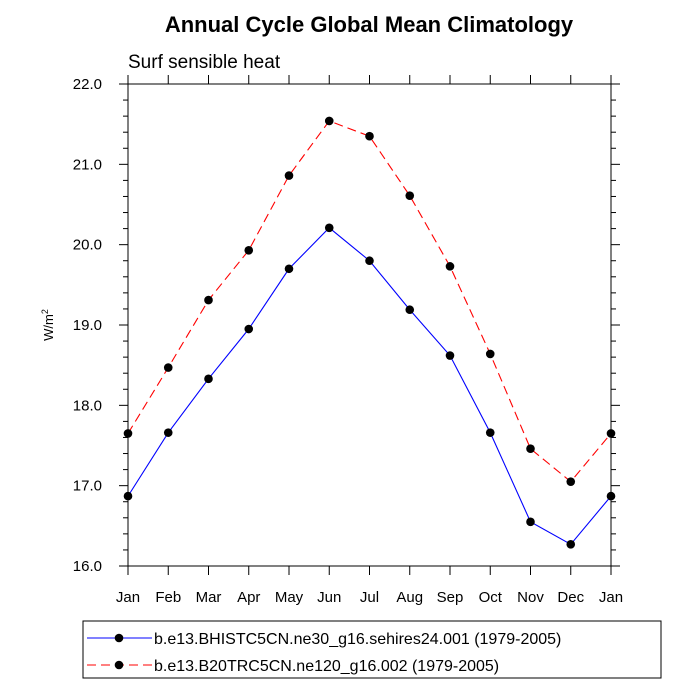  I want to click on x-tick-label: Dec, so click(570, 597).